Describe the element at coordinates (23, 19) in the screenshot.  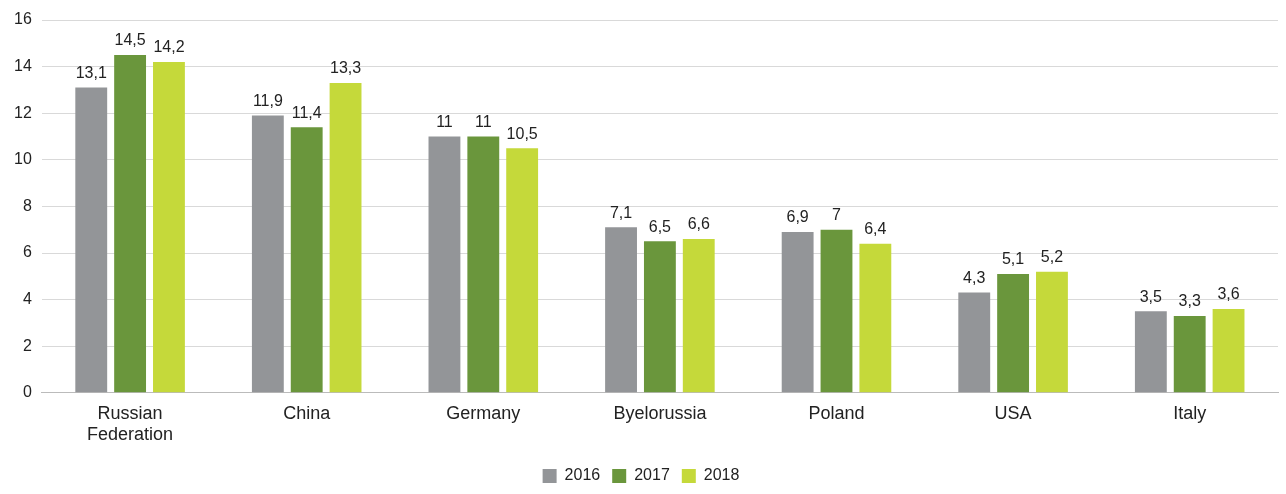
I see `y-tick-label: 16` at that location.